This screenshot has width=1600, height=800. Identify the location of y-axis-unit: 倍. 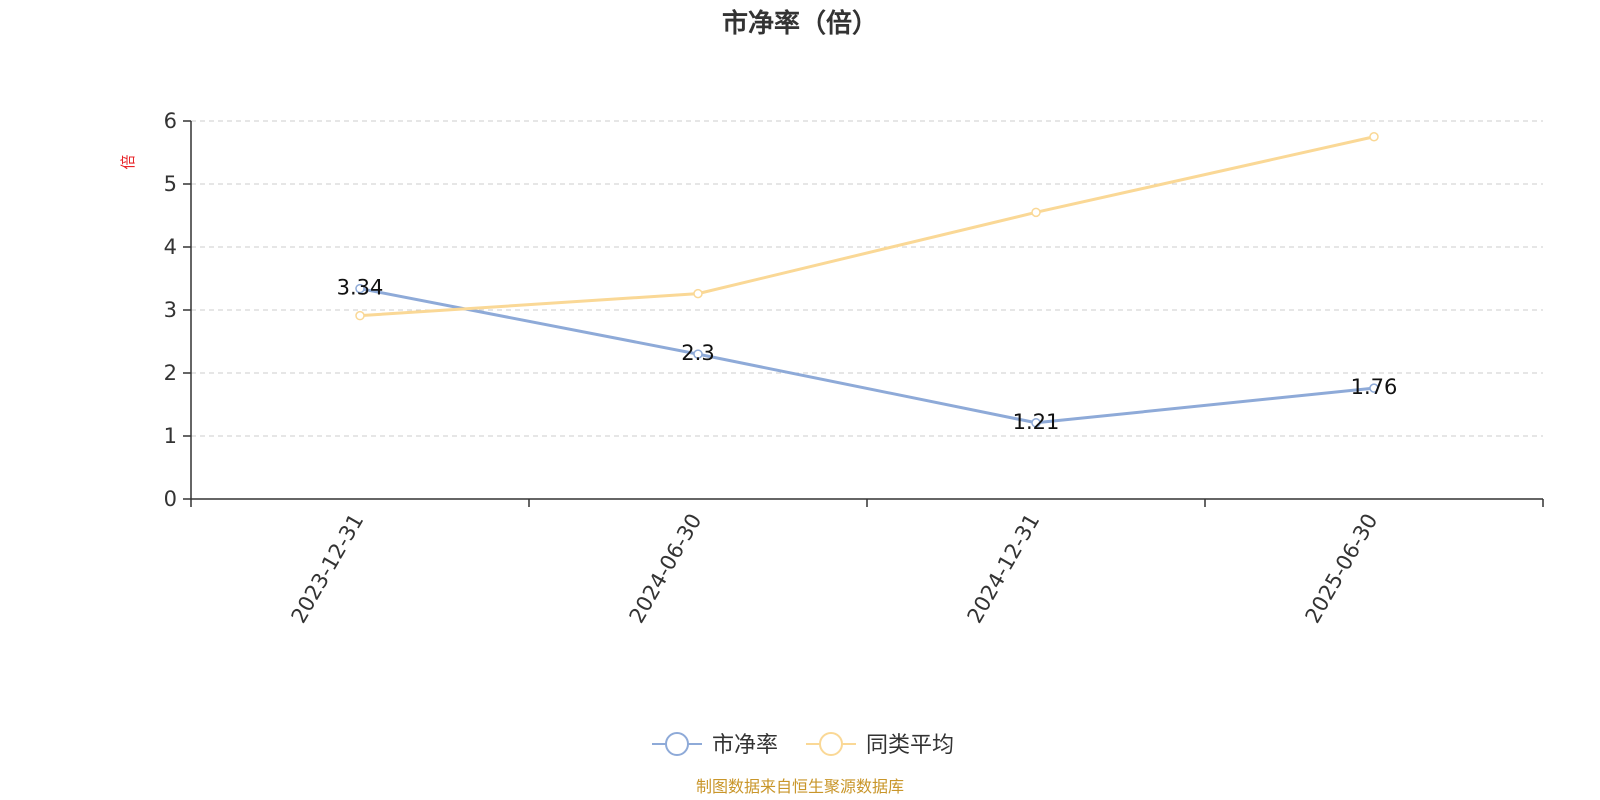
(128, 161).